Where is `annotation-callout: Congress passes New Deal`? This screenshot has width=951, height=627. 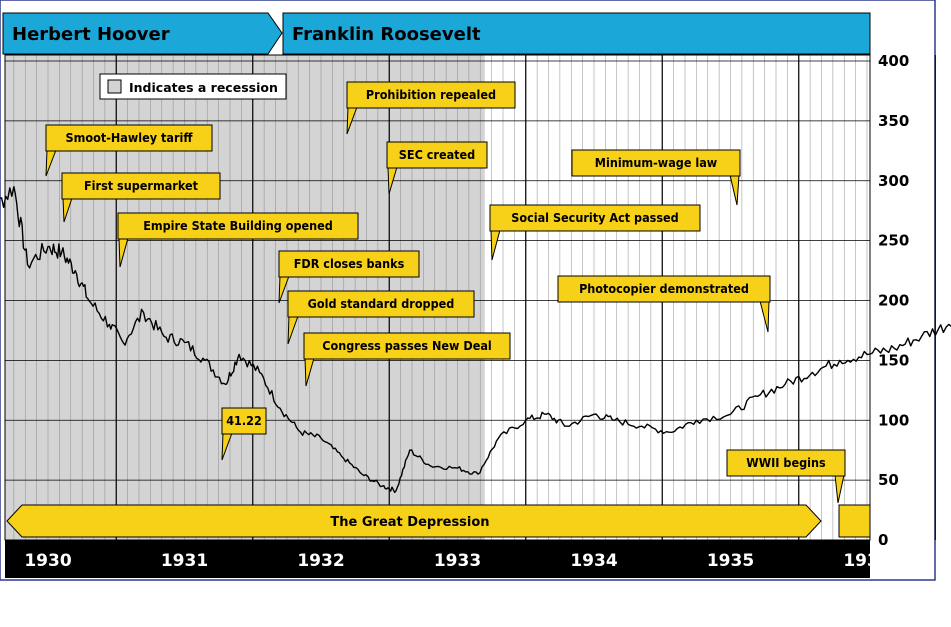
annotation-callout: Congress passes New Deal is located at coordinates (407, 359).